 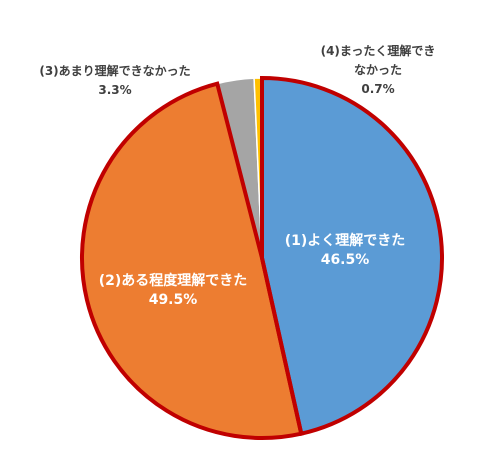 I want to click on category-label: (2)ある程度理解できた, so click(x=173, y=281).